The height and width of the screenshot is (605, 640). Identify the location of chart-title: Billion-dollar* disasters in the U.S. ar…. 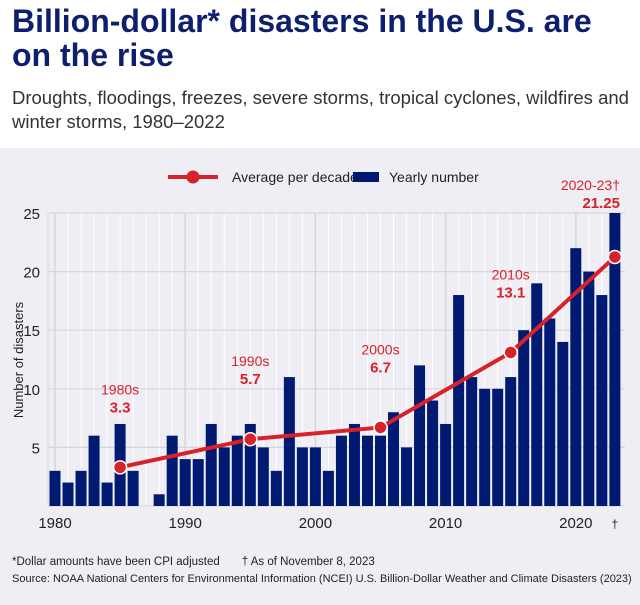
(302, 38).